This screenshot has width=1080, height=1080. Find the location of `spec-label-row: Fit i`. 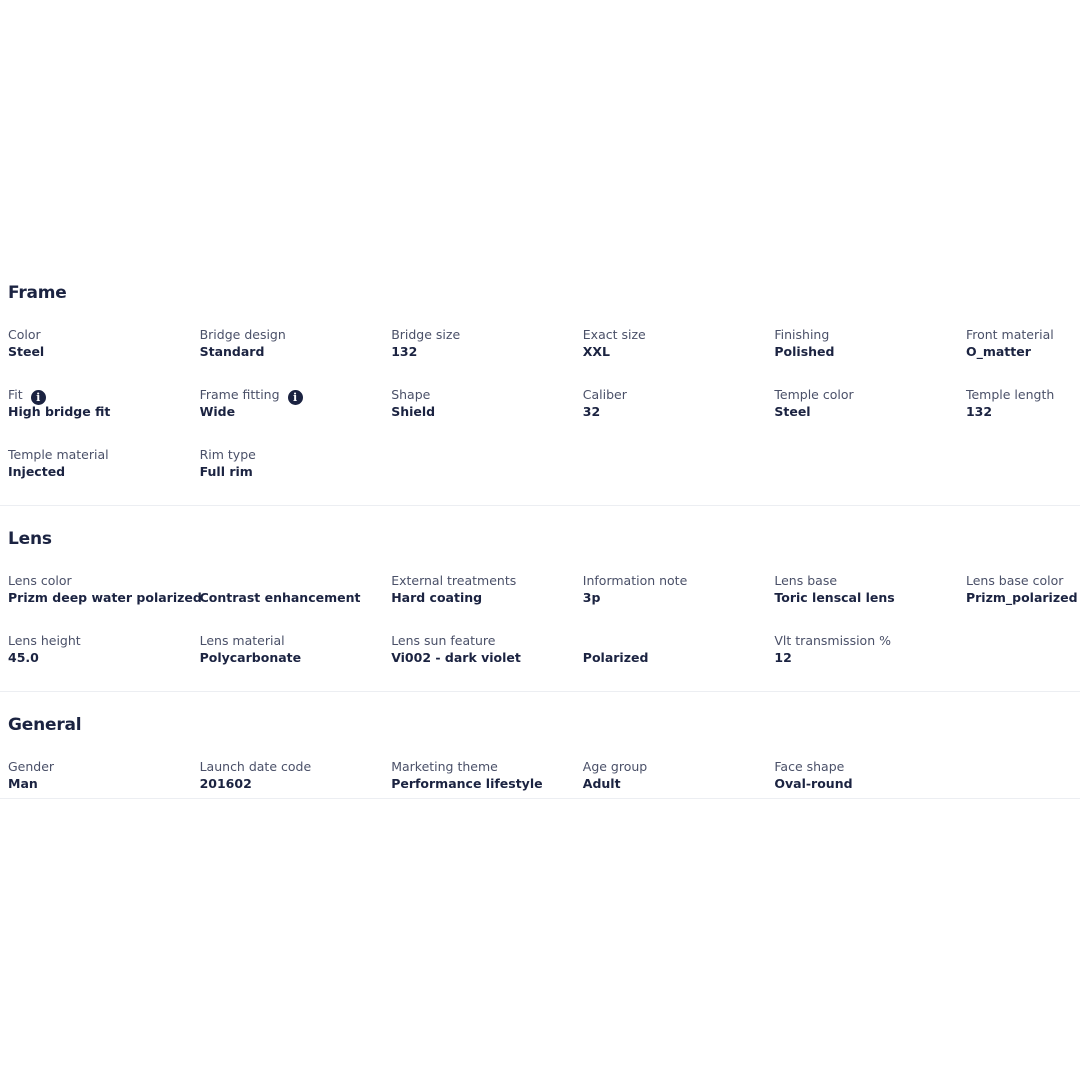

spec-label-row: Fit i is located at coordinates (104, 396).